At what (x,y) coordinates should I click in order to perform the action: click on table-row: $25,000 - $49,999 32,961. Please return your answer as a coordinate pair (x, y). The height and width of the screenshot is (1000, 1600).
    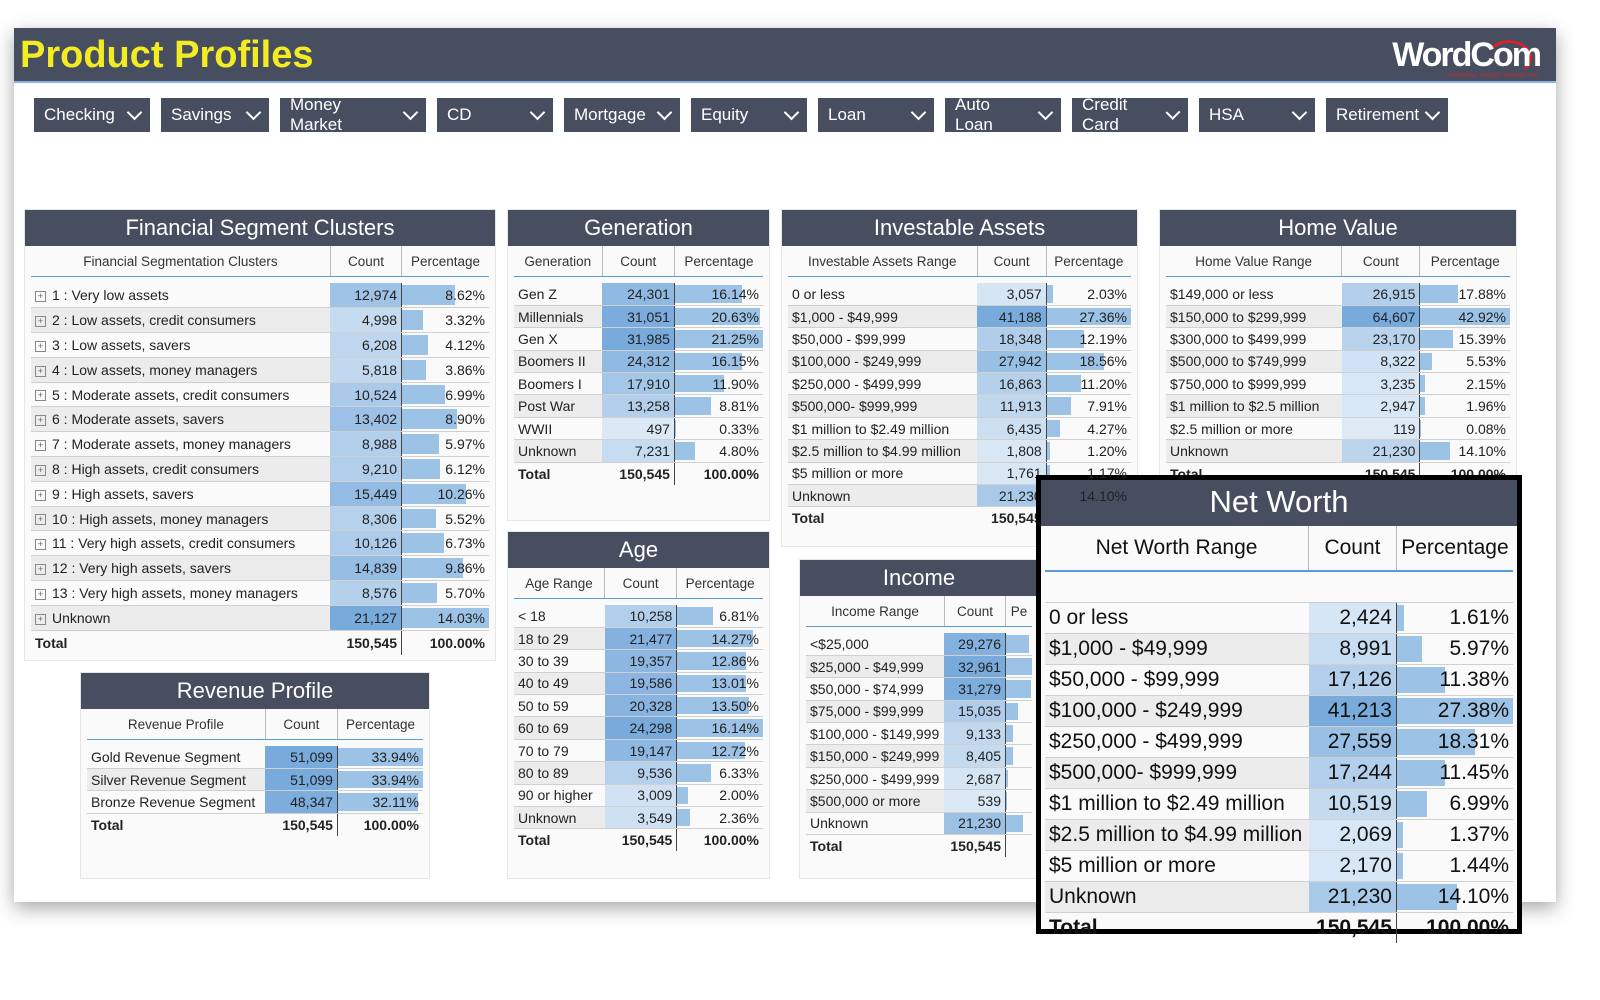
    Looking at the image, I should click on (919, 667).